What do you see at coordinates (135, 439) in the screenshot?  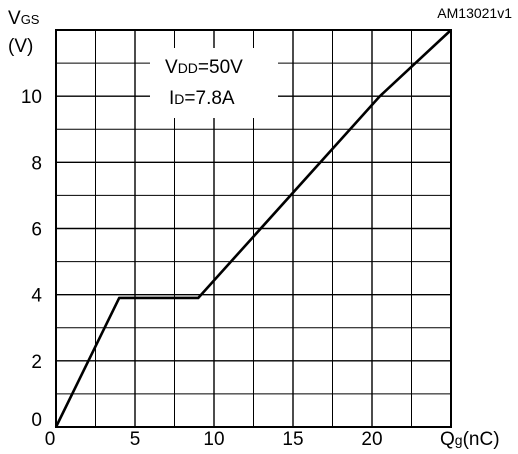 I see `x-tick-label: 5` at bounding box center [135, 439].